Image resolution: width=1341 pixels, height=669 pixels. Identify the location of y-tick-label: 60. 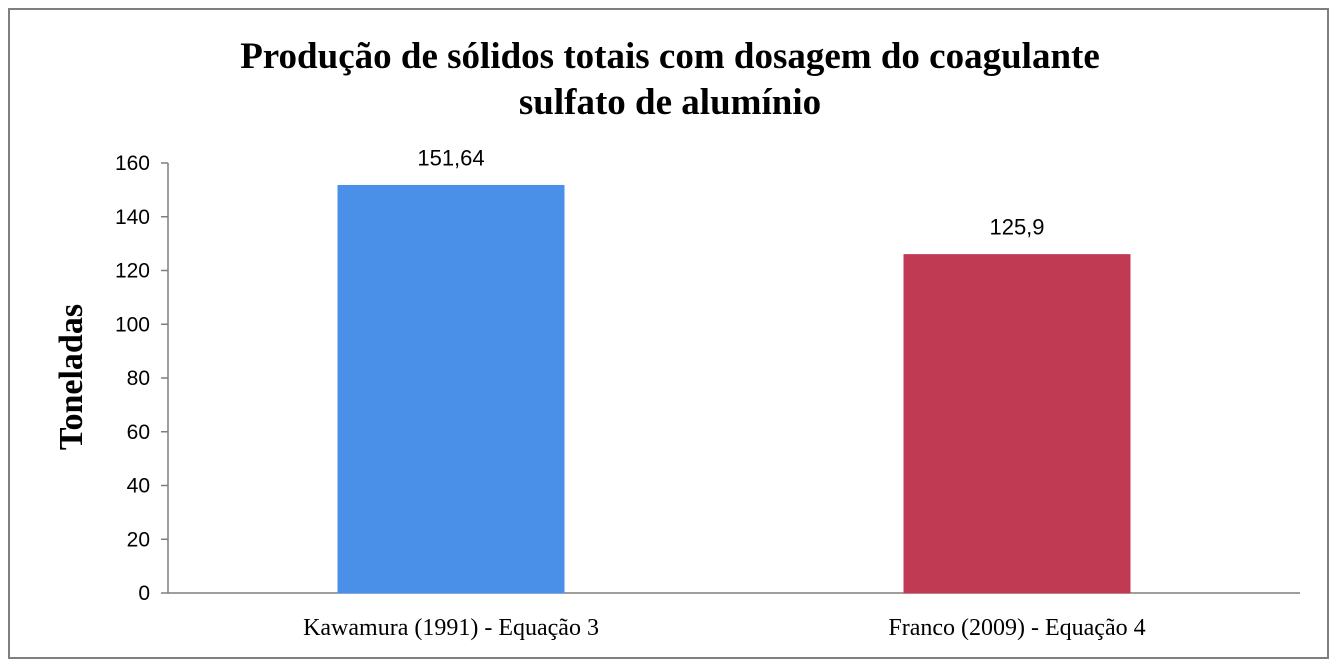
(138, 432).